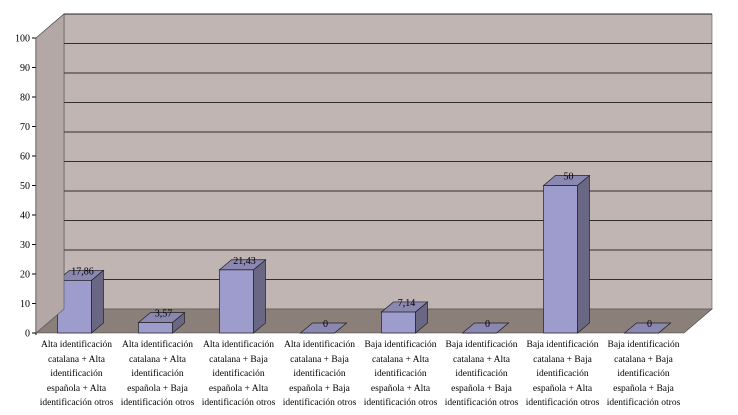 The image size is (738, 415). Describe the element at coordinates (374, 321) in the screenshot. I see `chart-floor` at that location.